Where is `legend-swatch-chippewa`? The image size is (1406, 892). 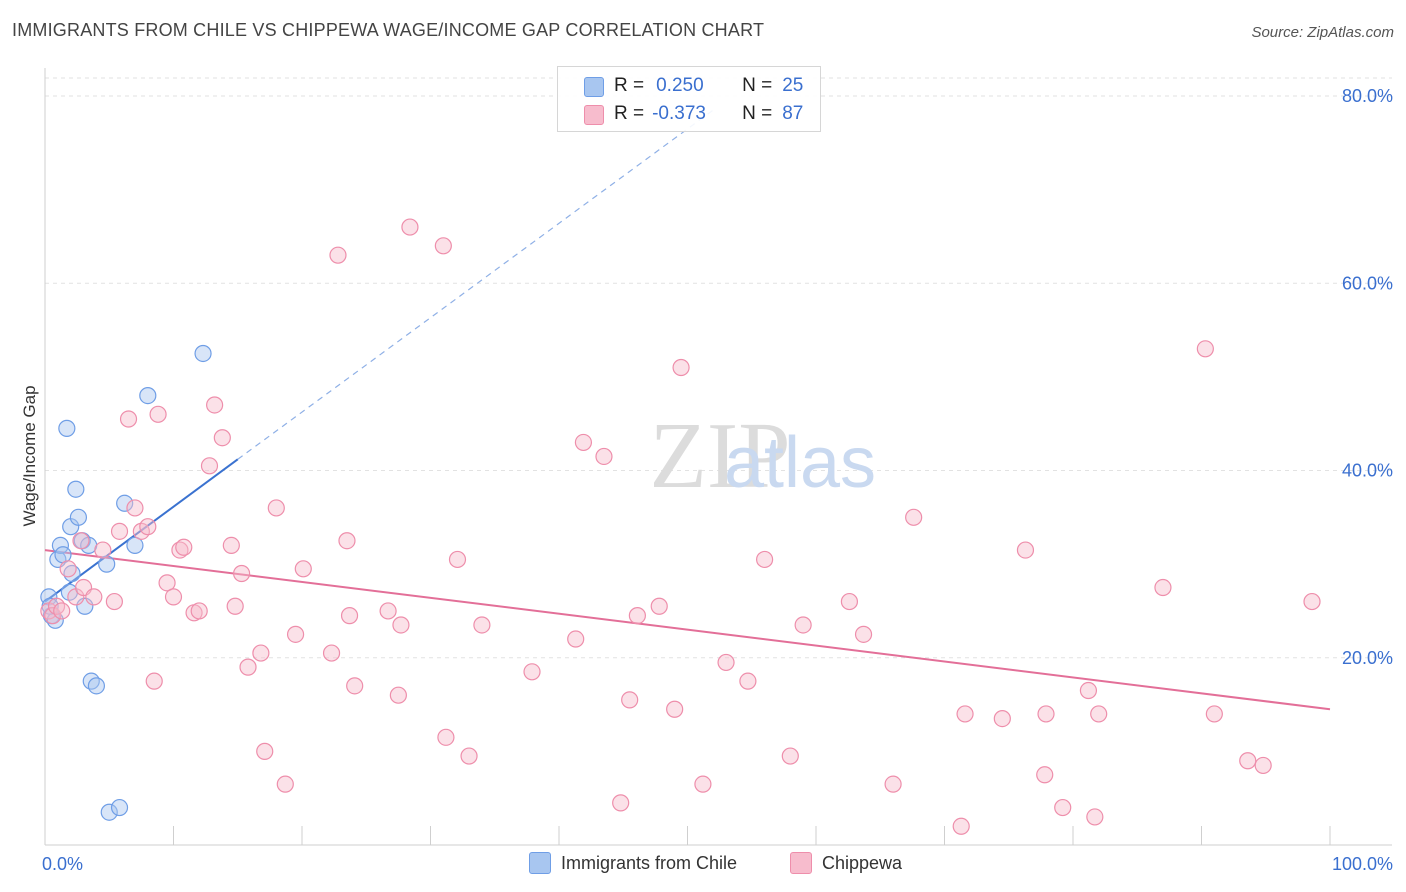
legend-swatch-chippewa is located at coordinates (801, 863).